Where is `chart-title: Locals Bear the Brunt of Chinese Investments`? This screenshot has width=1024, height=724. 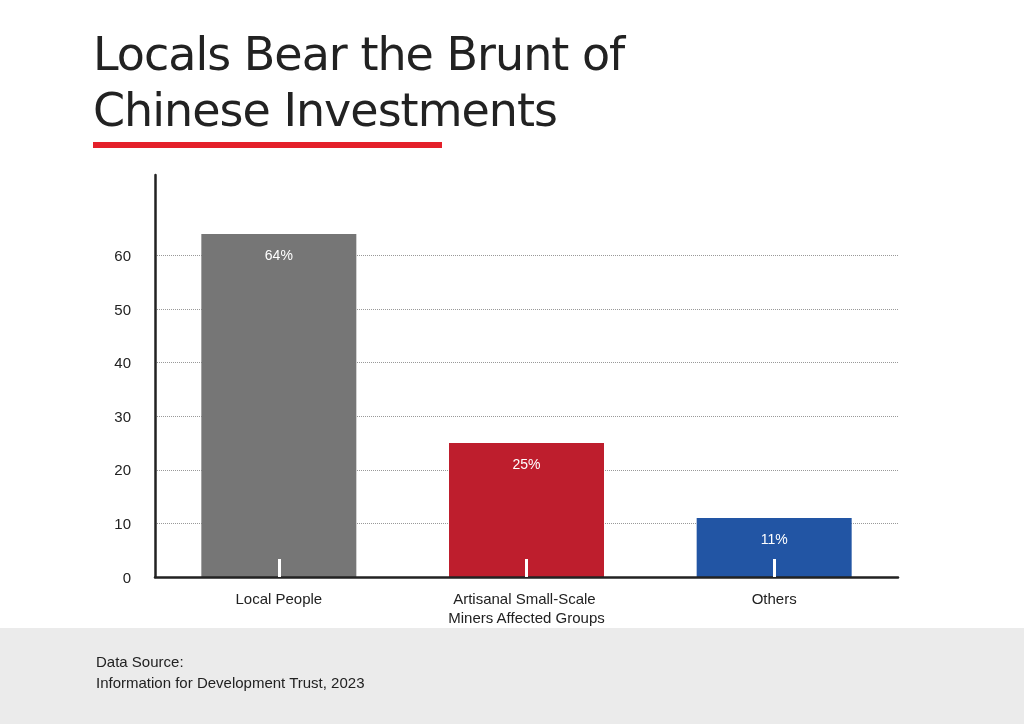
chart-title: Locals Bear the Brunt of Chinese Investments is located at coordinates (360, 82).